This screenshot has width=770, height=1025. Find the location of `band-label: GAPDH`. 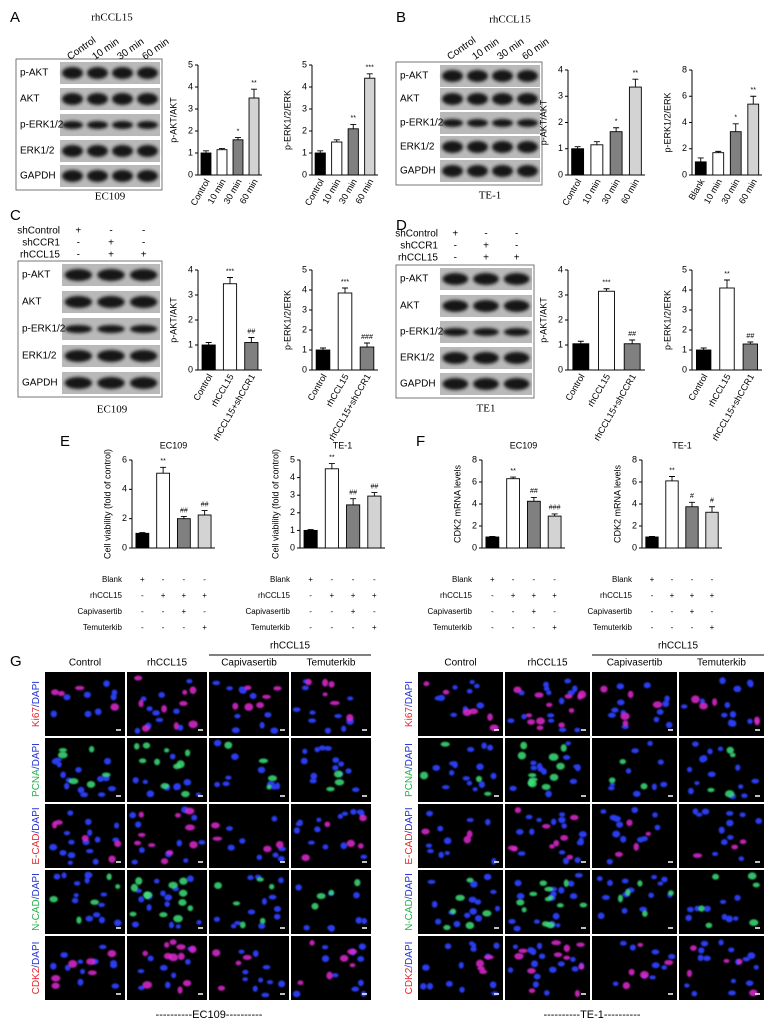

band-label: GAPDH is located at coordinates (40, 383).